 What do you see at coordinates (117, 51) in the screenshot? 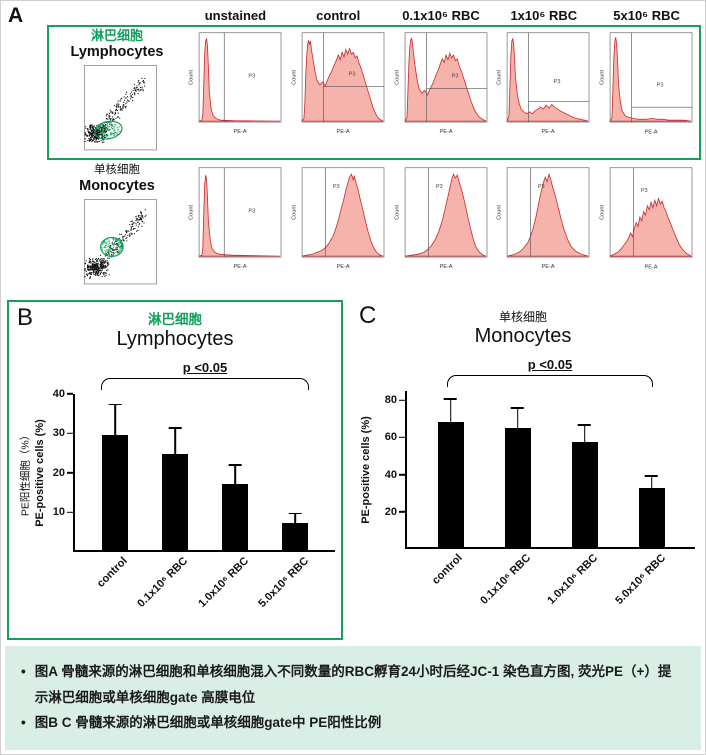
I see `lymphocytes-label-en: Lymphocytes` at bounding box center [117, 51].